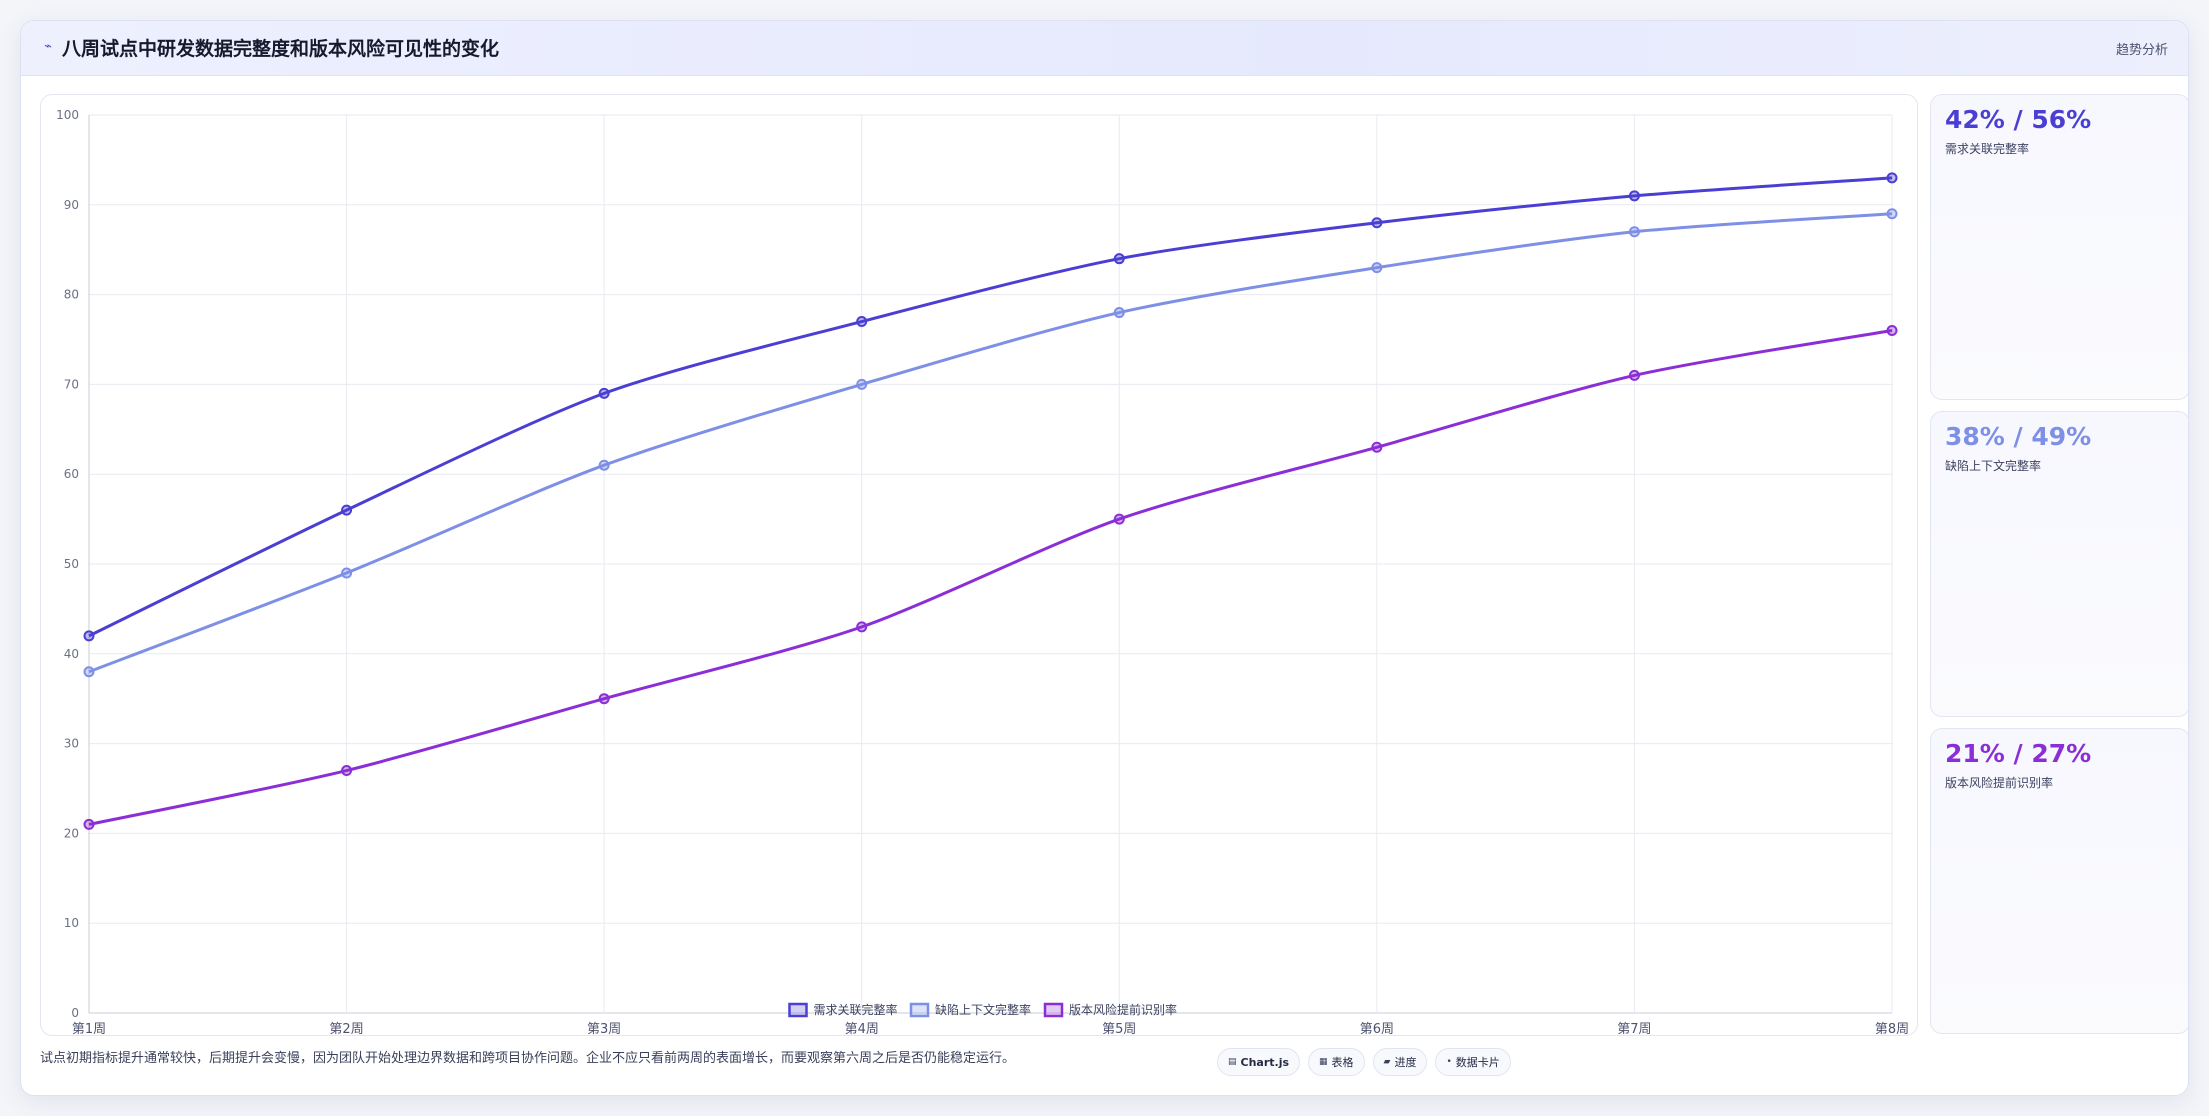 The height and width of the screenshot is (1116, 2209). What do you see at coordinates (1104, 48) in the screenshot?
I see `header-bar: ⌁ 八周试点中研发数据完整度和版本风险可见性的变化 趋势分析` at bounding box center [1104, 48].